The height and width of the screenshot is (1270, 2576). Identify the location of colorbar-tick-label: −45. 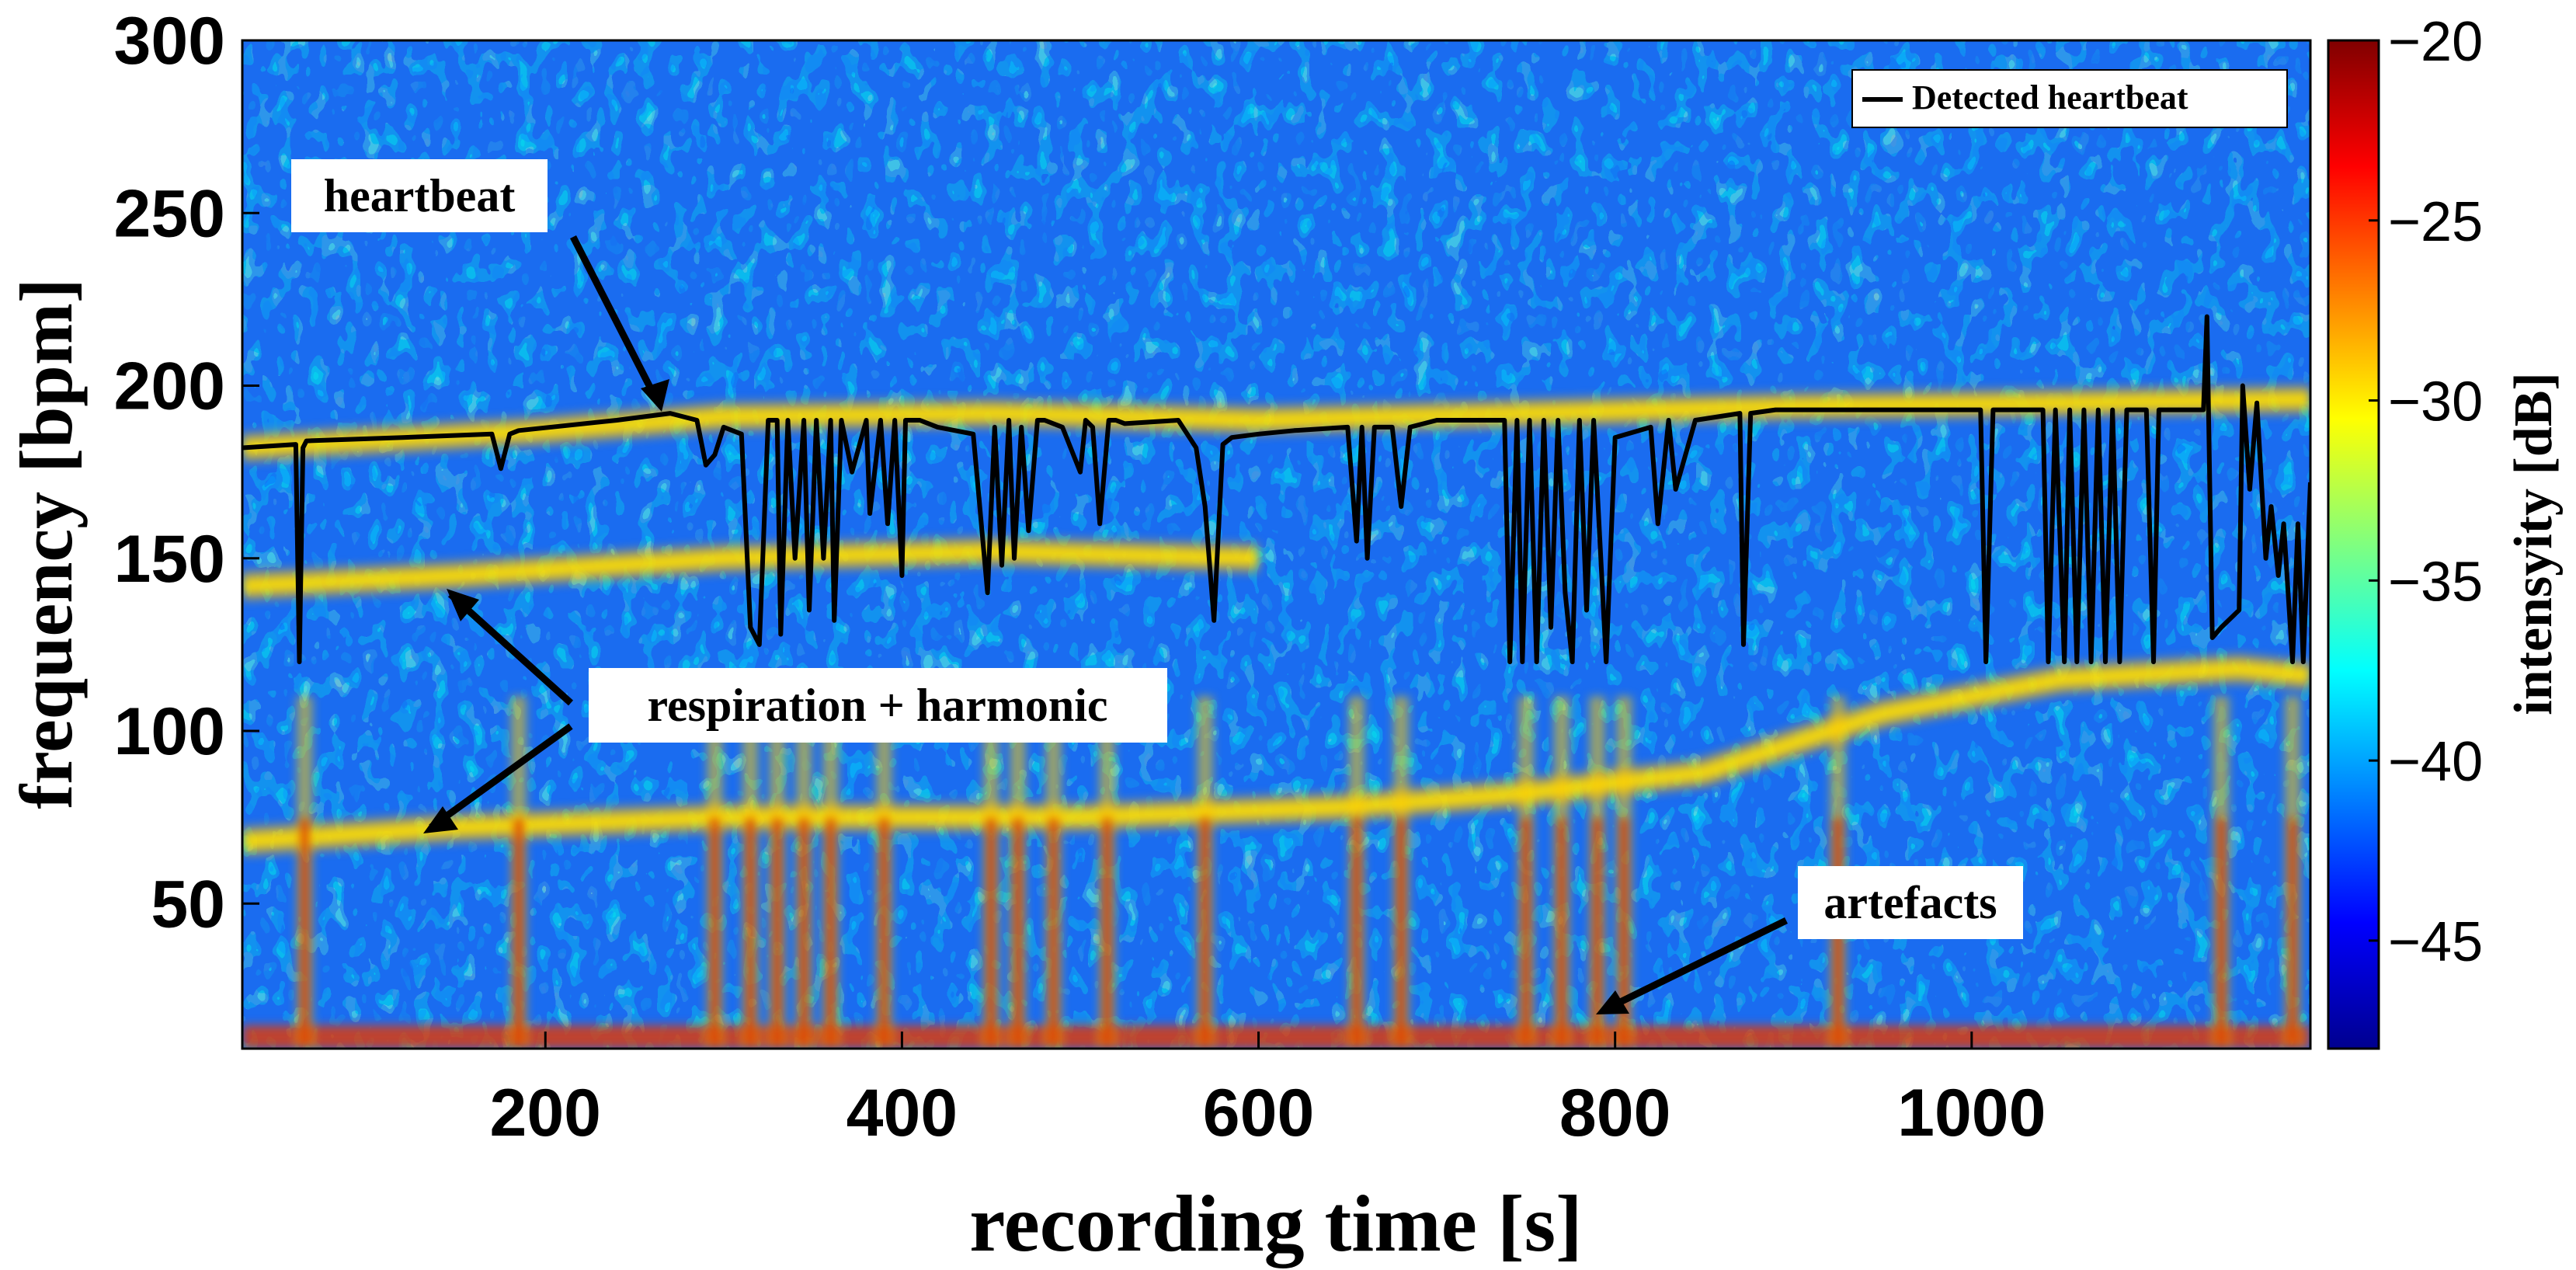
(2435, 942).